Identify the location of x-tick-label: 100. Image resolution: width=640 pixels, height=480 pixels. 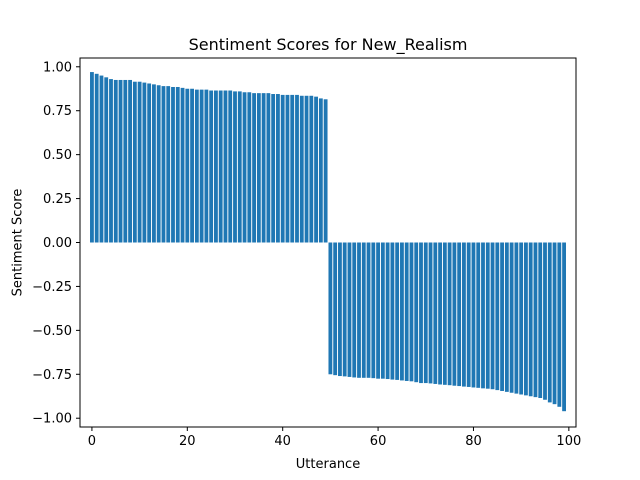
(568, 441).